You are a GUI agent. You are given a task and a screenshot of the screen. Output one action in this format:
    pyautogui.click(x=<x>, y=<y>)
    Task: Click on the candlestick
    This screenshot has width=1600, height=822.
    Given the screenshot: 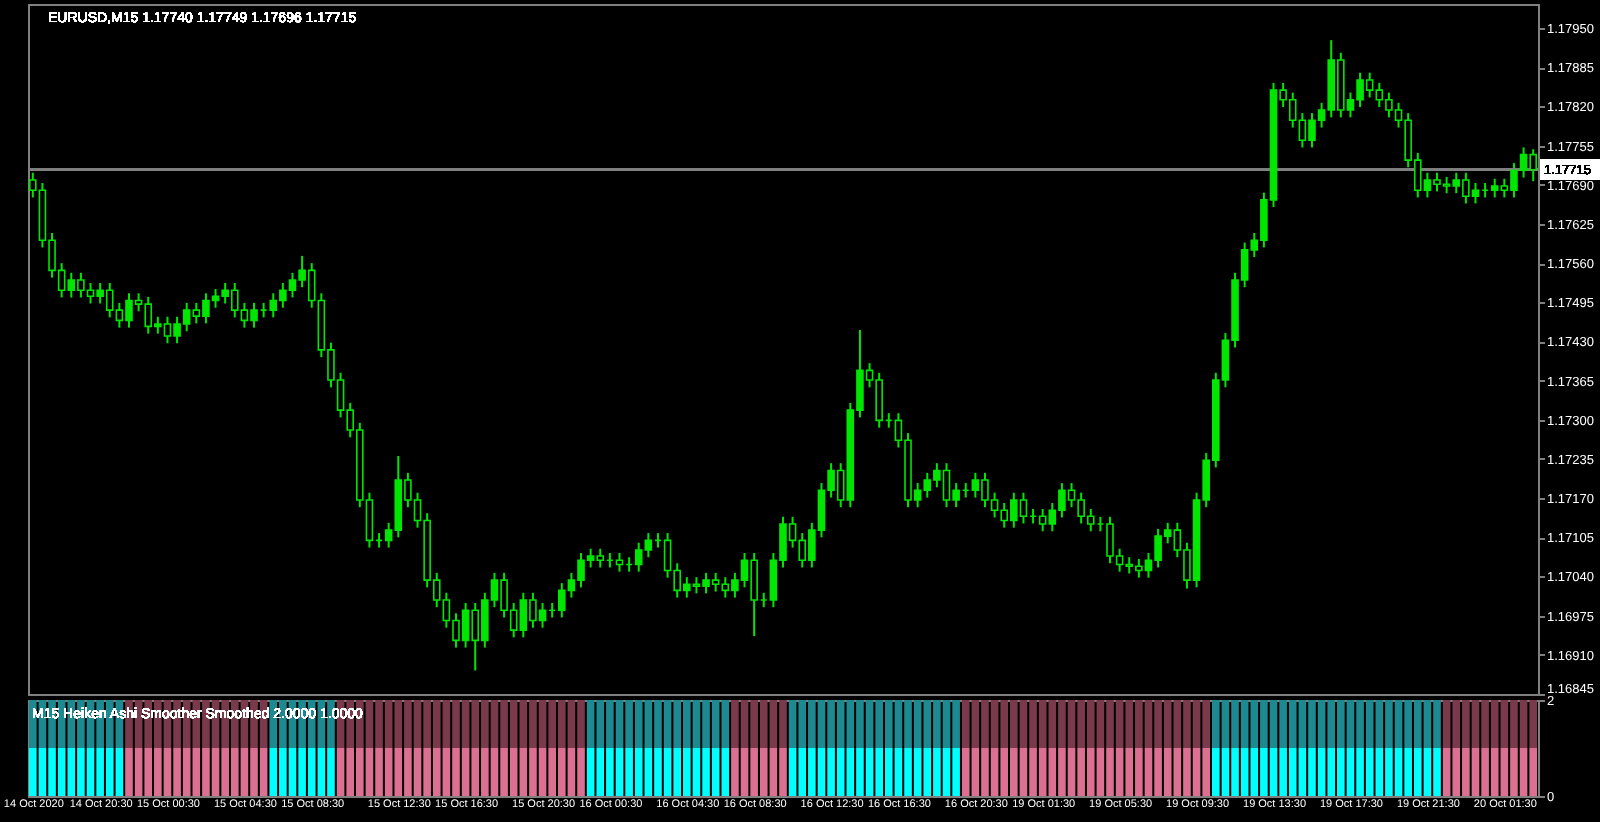 What is the action you would take?
    pyautogui.click(x=619, y=562)
    